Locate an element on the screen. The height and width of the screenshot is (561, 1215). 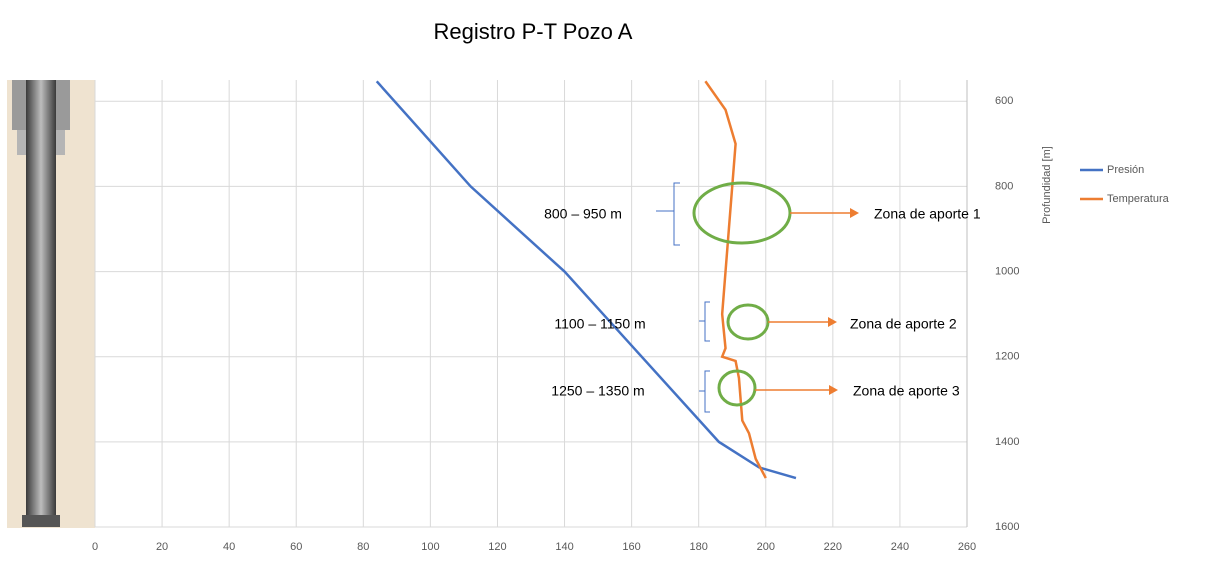
y-tick-label: 1600 is located at coordinates (1007, 527).